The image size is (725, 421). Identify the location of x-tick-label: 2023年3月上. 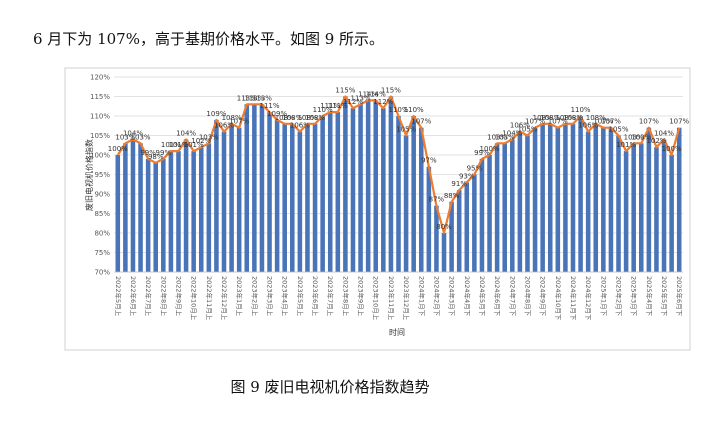
(270, 296).